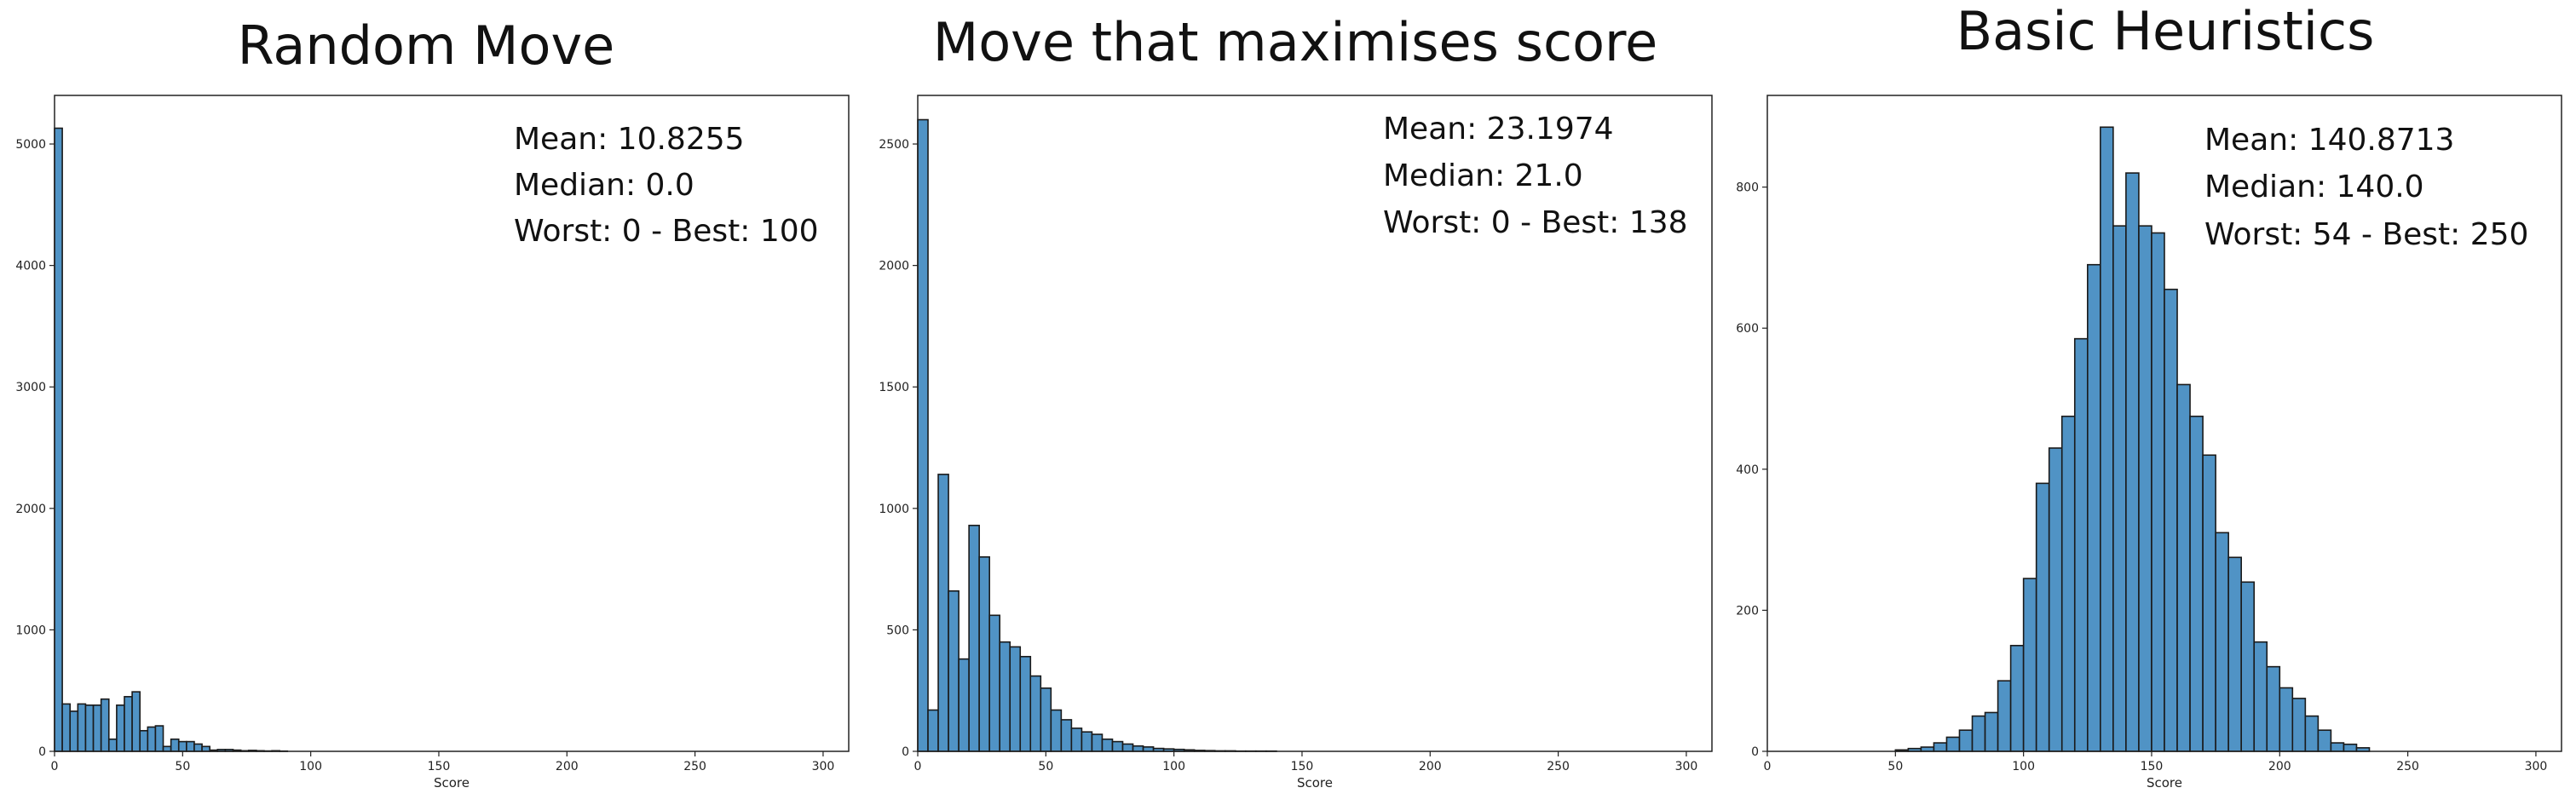  I want to click on stats-annotation: Worst: 0 - Best: 100, so click(666, 232).